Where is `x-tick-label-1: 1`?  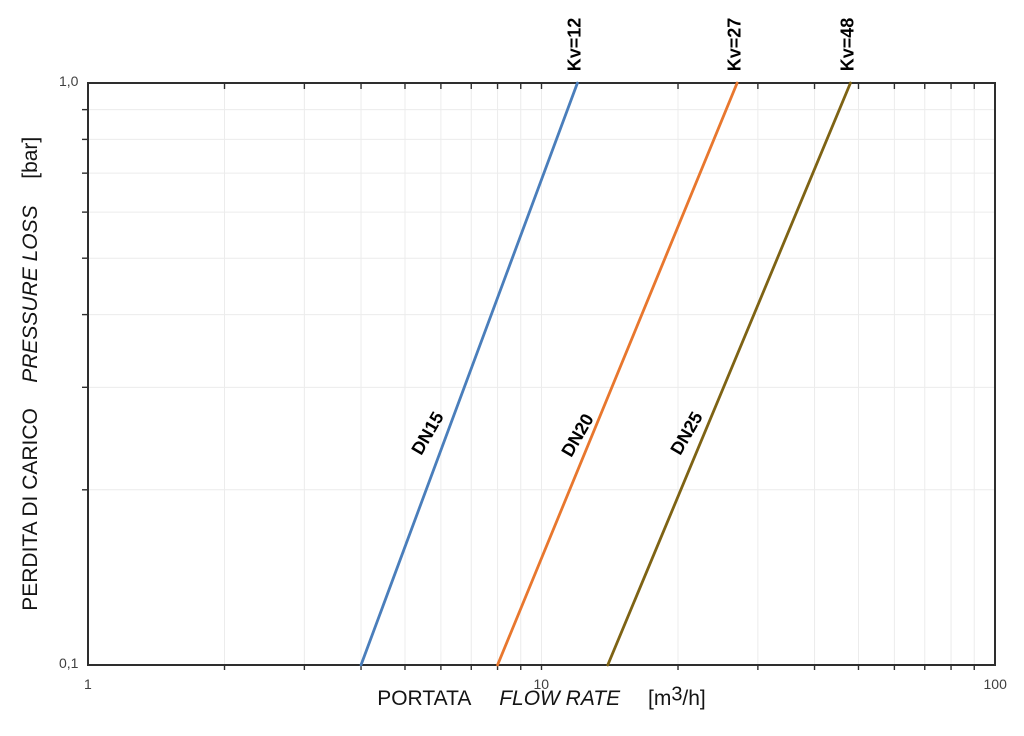 x-tick-label-1: 1 is located at coordinates (88, 684).